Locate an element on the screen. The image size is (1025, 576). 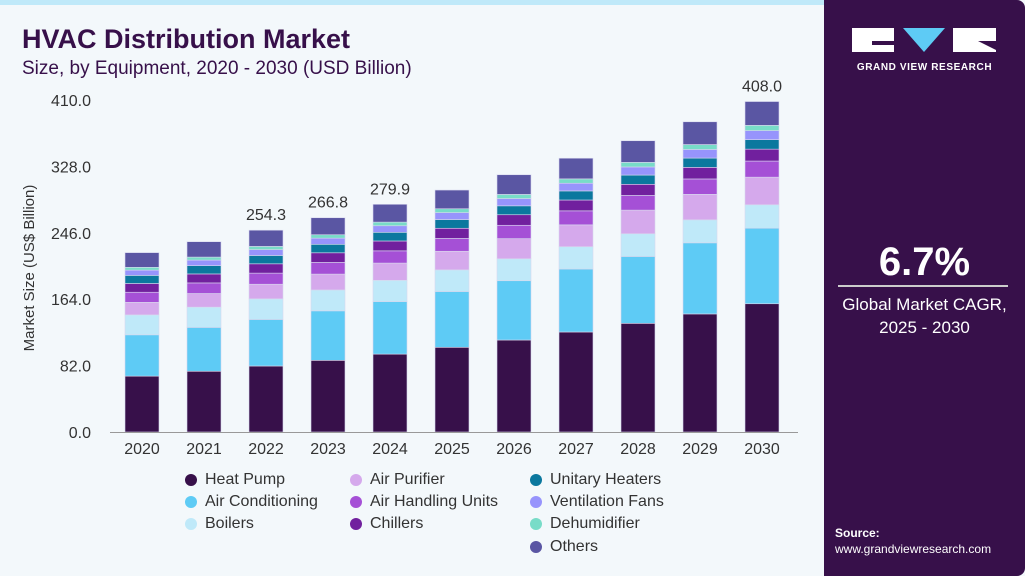
x-tick-label: 2027 is located at coordinates (576, 449).